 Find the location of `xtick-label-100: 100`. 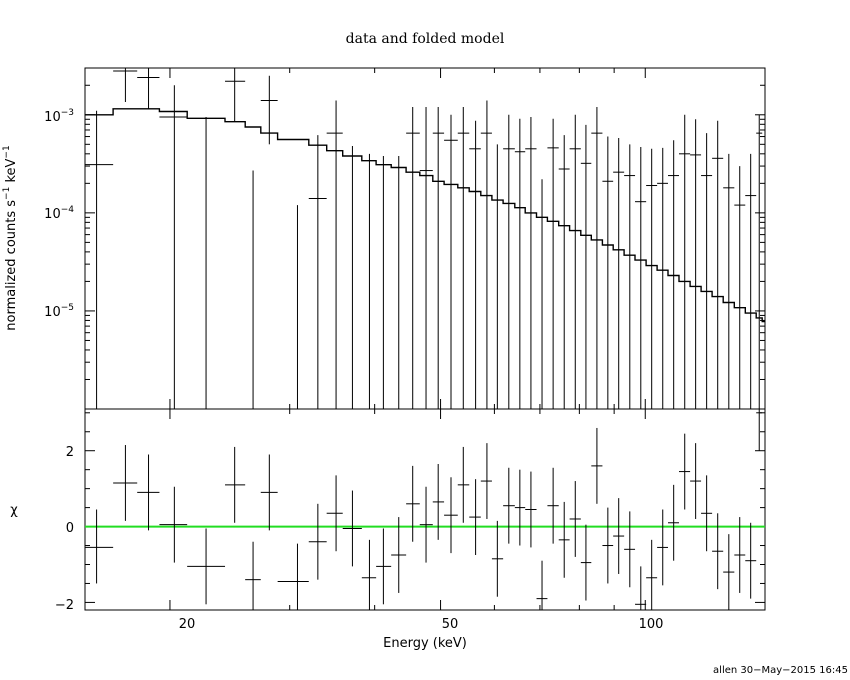

xtick-label-100: 100 is located at coordinates (651, 624).